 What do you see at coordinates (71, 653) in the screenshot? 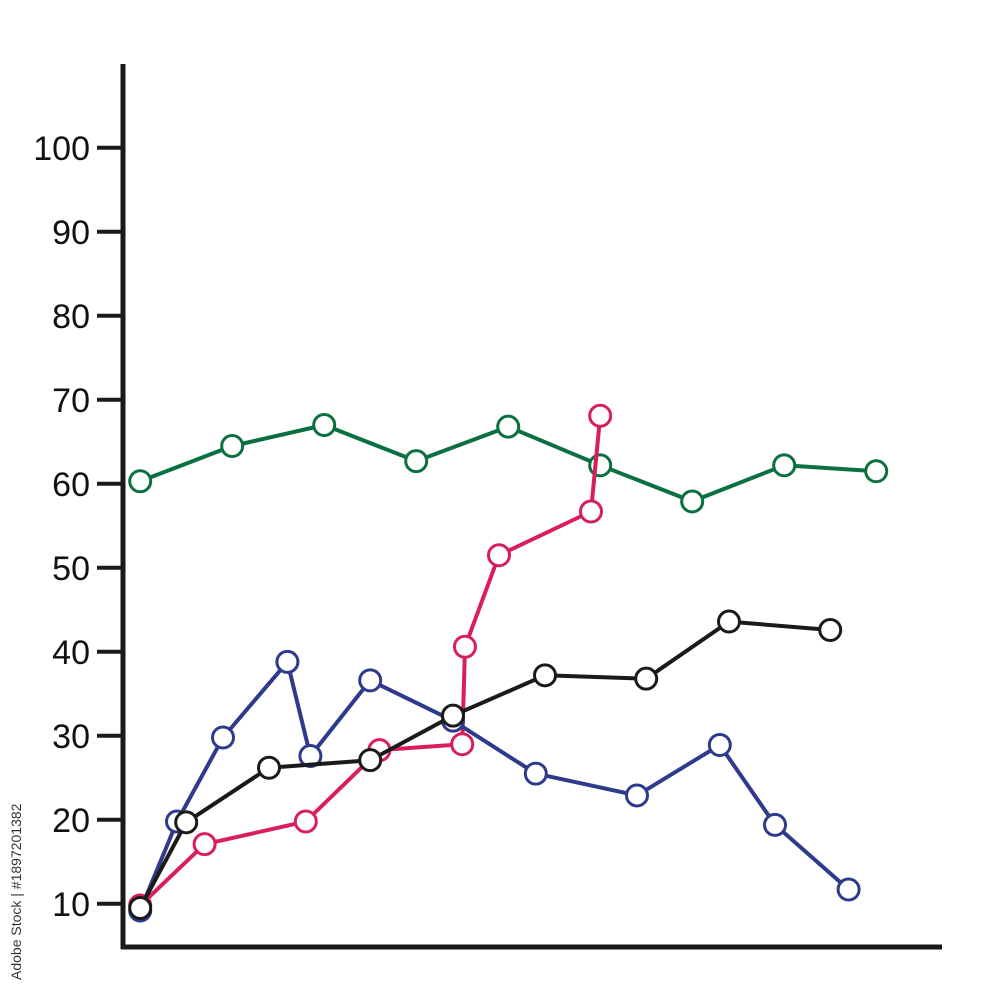
I see `y-tick-label: 40` at bounding box center [71, 653].